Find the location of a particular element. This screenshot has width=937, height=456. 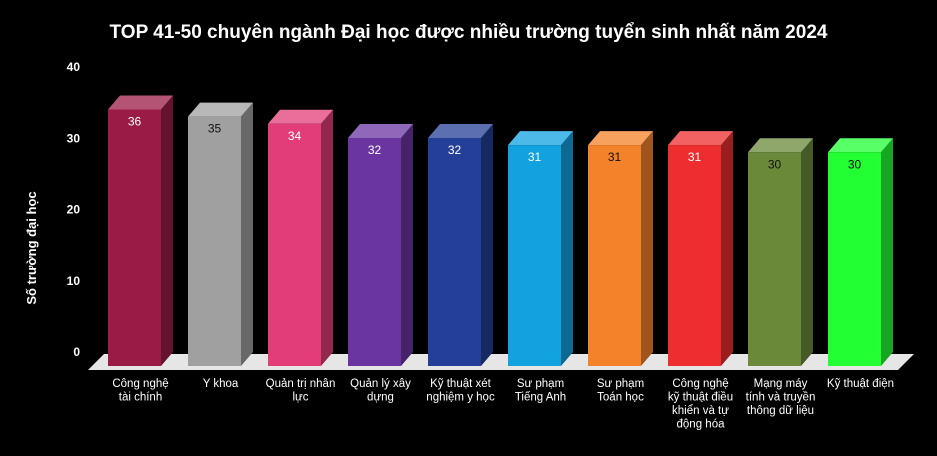

x-tick-label: Kỹ thuật điện is located at coordinates (860, 384).